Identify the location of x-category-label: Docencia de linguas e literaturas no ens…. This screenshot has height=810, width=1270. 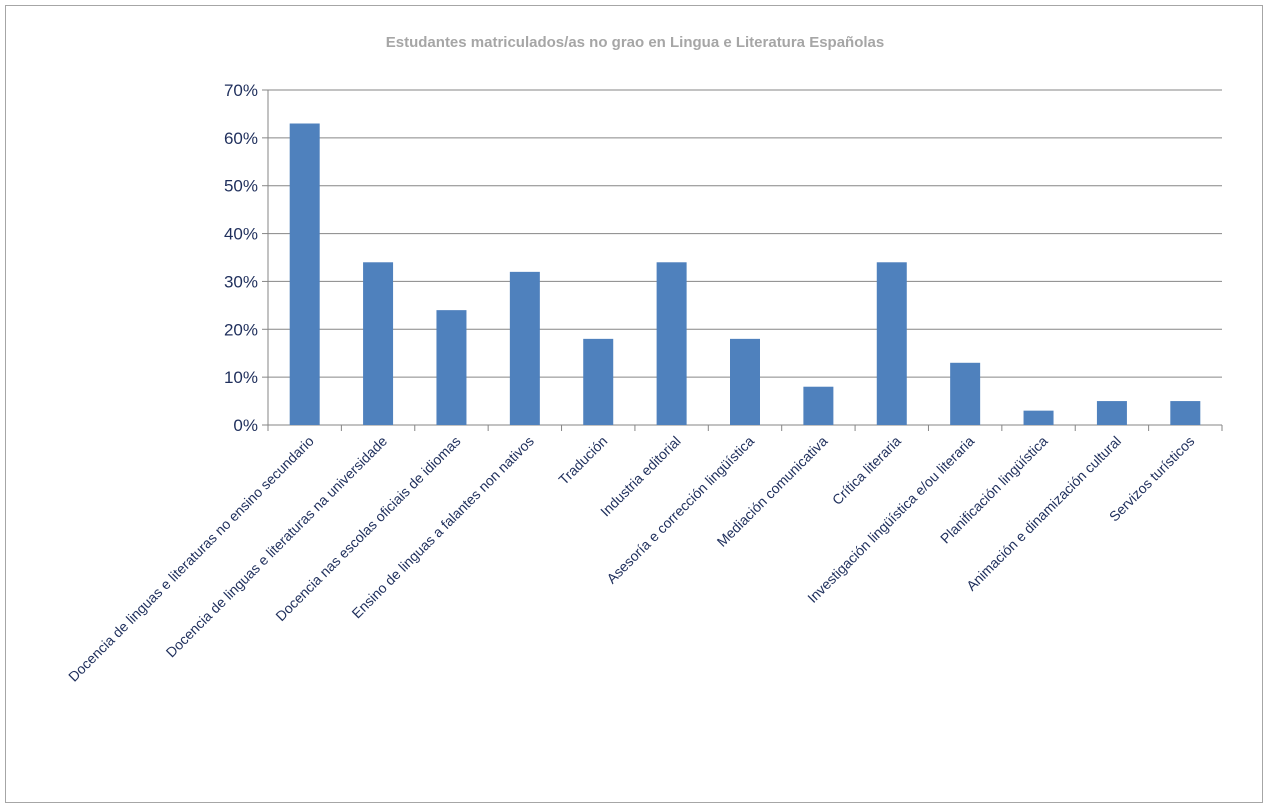
(191, 559).